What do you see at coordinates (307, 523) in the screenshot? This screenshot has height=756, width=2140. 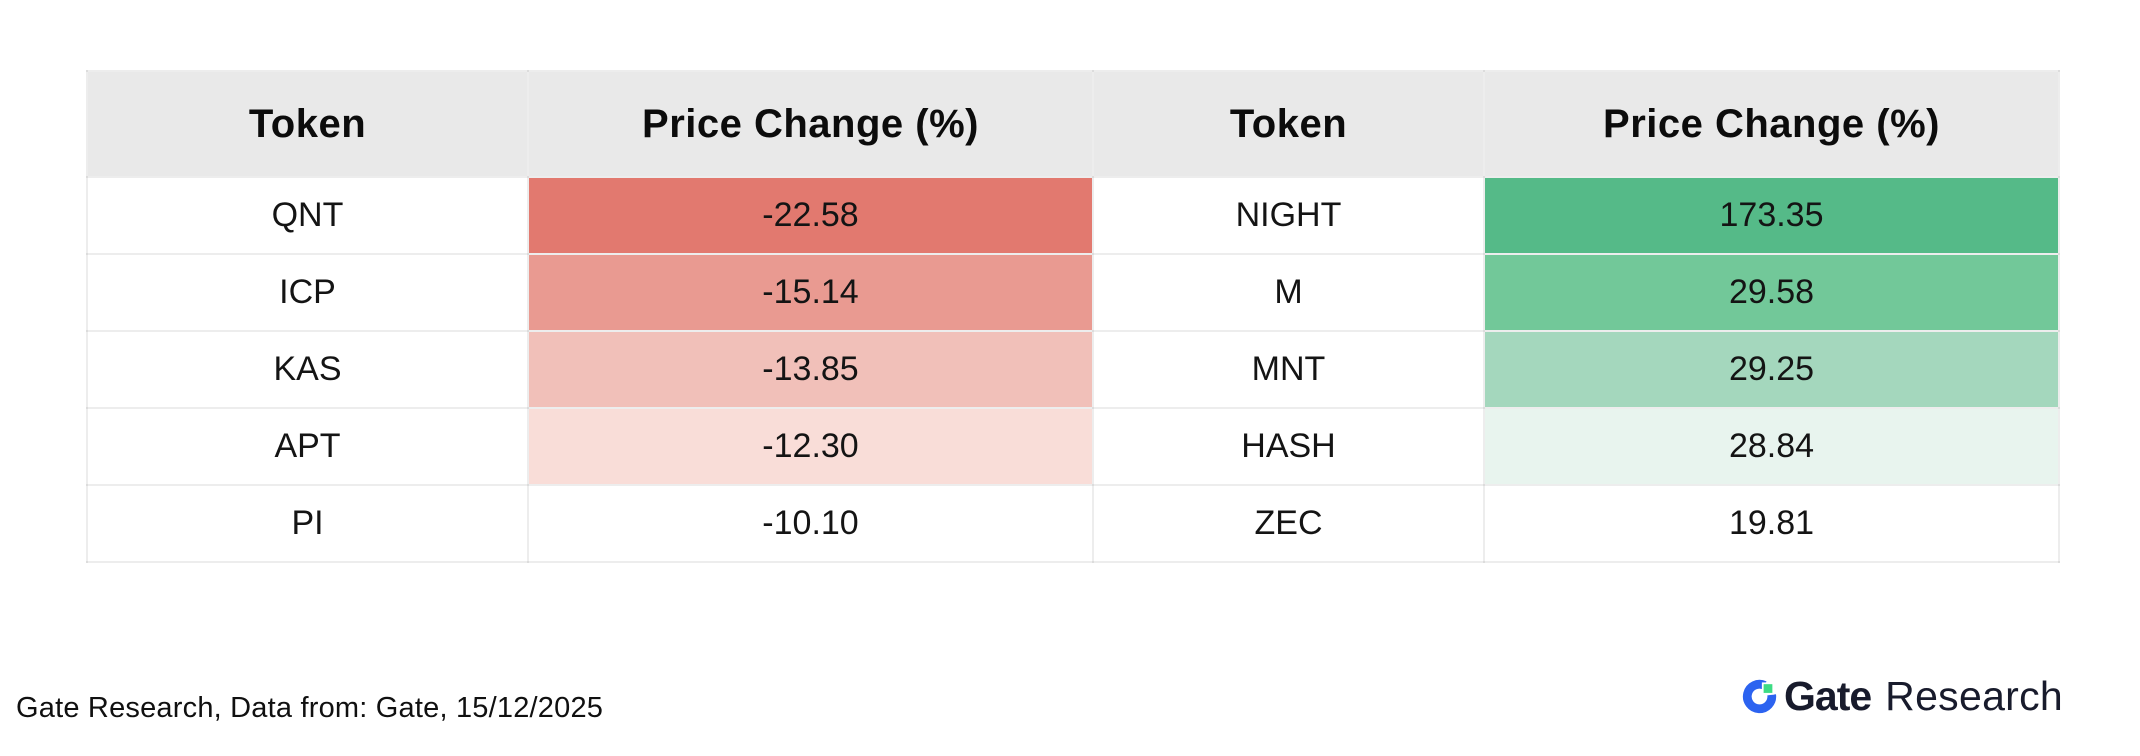 I see `token-cell: PI` at bounding box center [307, 523].